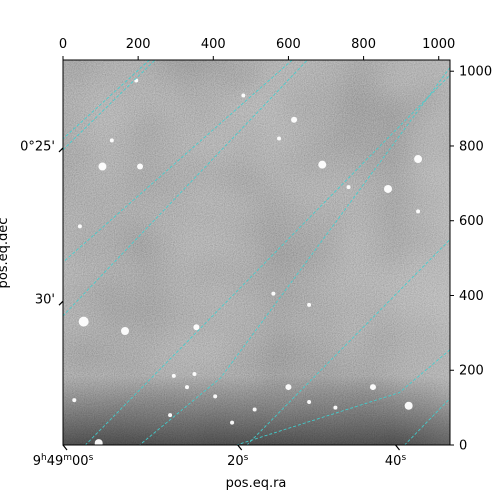 This screenshot has width=500, height=500. Describe the element at coordinates (475, 72) in the screenshot. I see `right-tick-label: 1000` at that location.